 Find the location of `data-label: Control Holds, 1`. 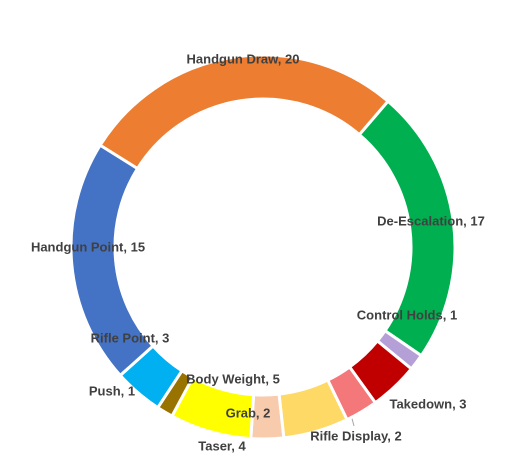

data-label: Control Holds, 1 is located at coordinates (407, 314).